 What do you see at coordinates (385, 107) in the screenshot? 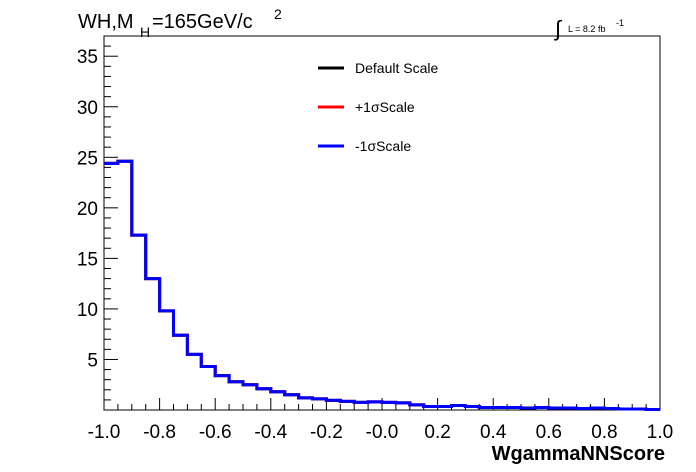
I see `legend-label-1: +1σScale` at bounding box center [385, 107].